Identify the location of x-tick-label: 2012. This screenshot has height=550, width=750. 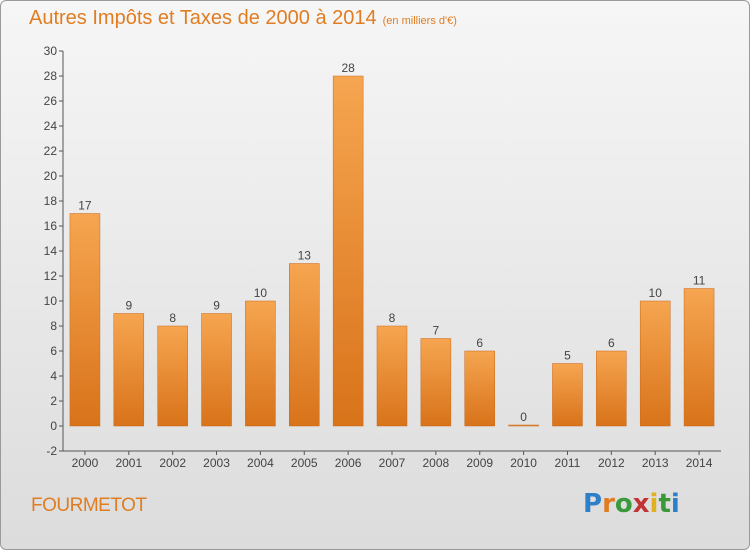
(611, 463).